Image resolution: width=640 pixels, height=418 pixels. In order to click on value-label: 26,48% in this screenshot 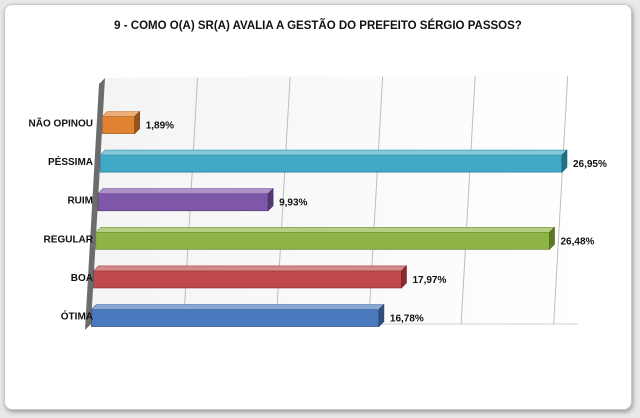, I will do `click(578, 241)`.